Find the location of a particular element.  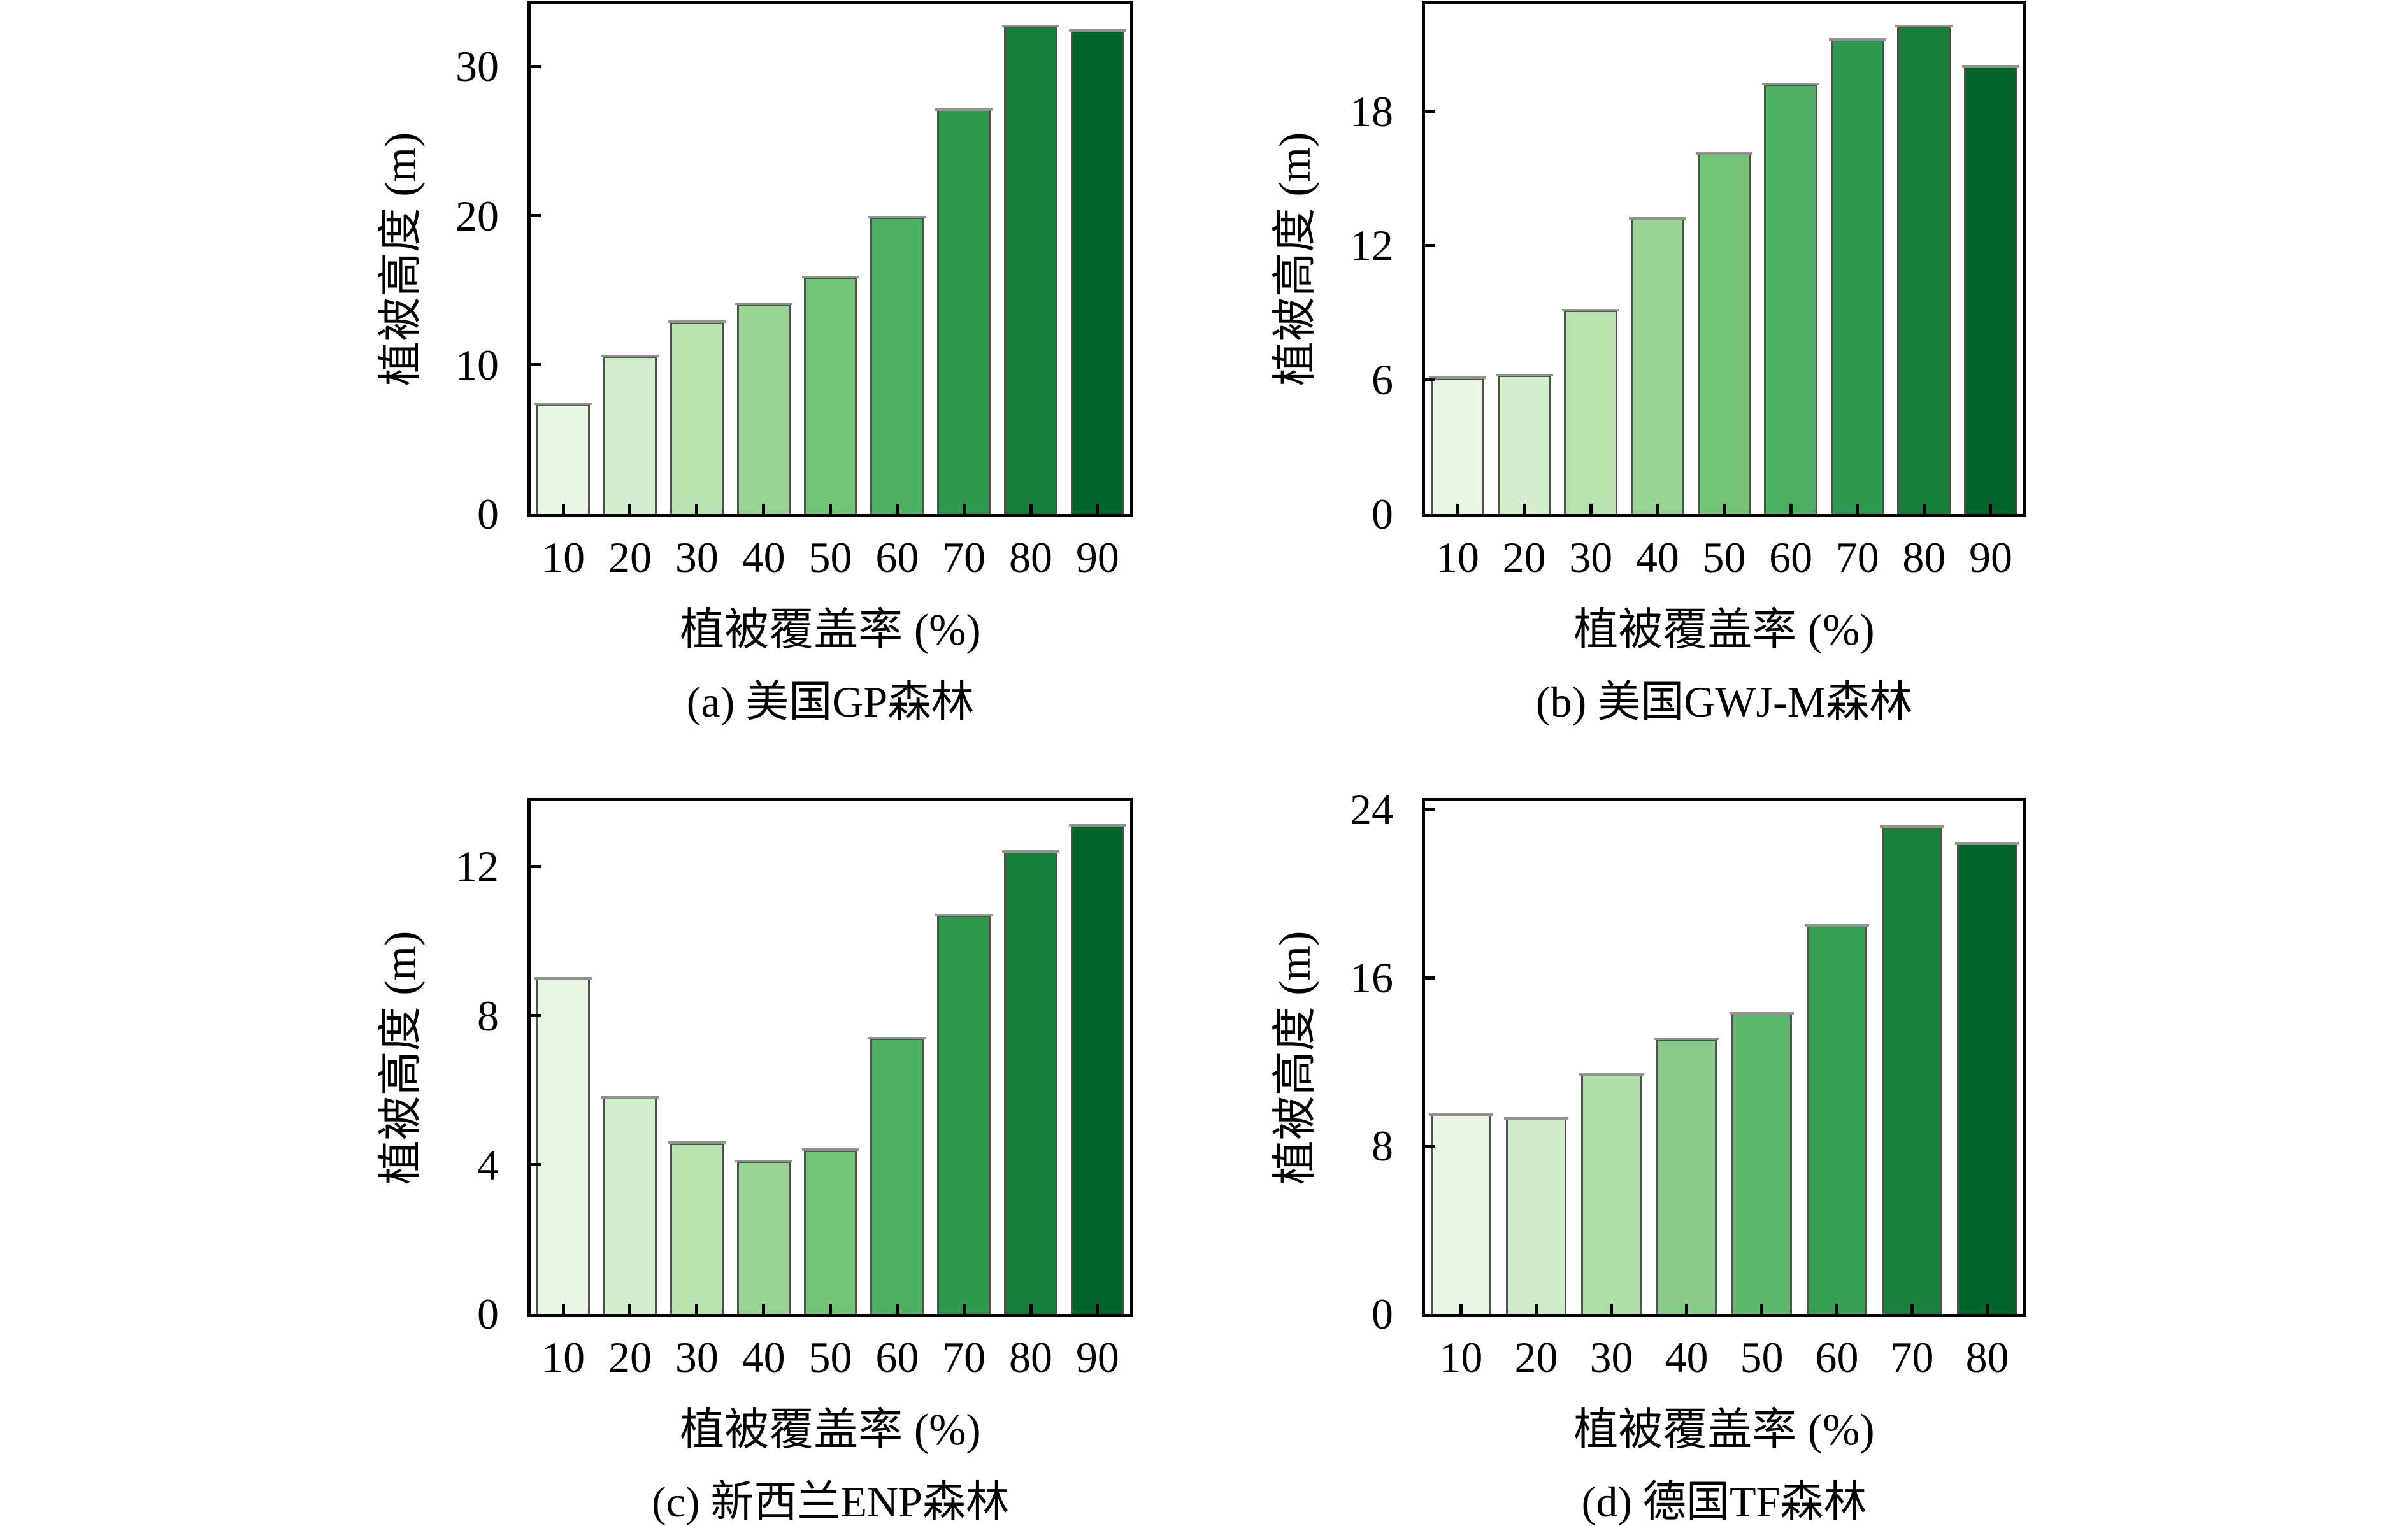

plot-area-c: 10 20 30 40 50 60 70 80 90 0 4 8 12 is located at coordinates (792, 1090).